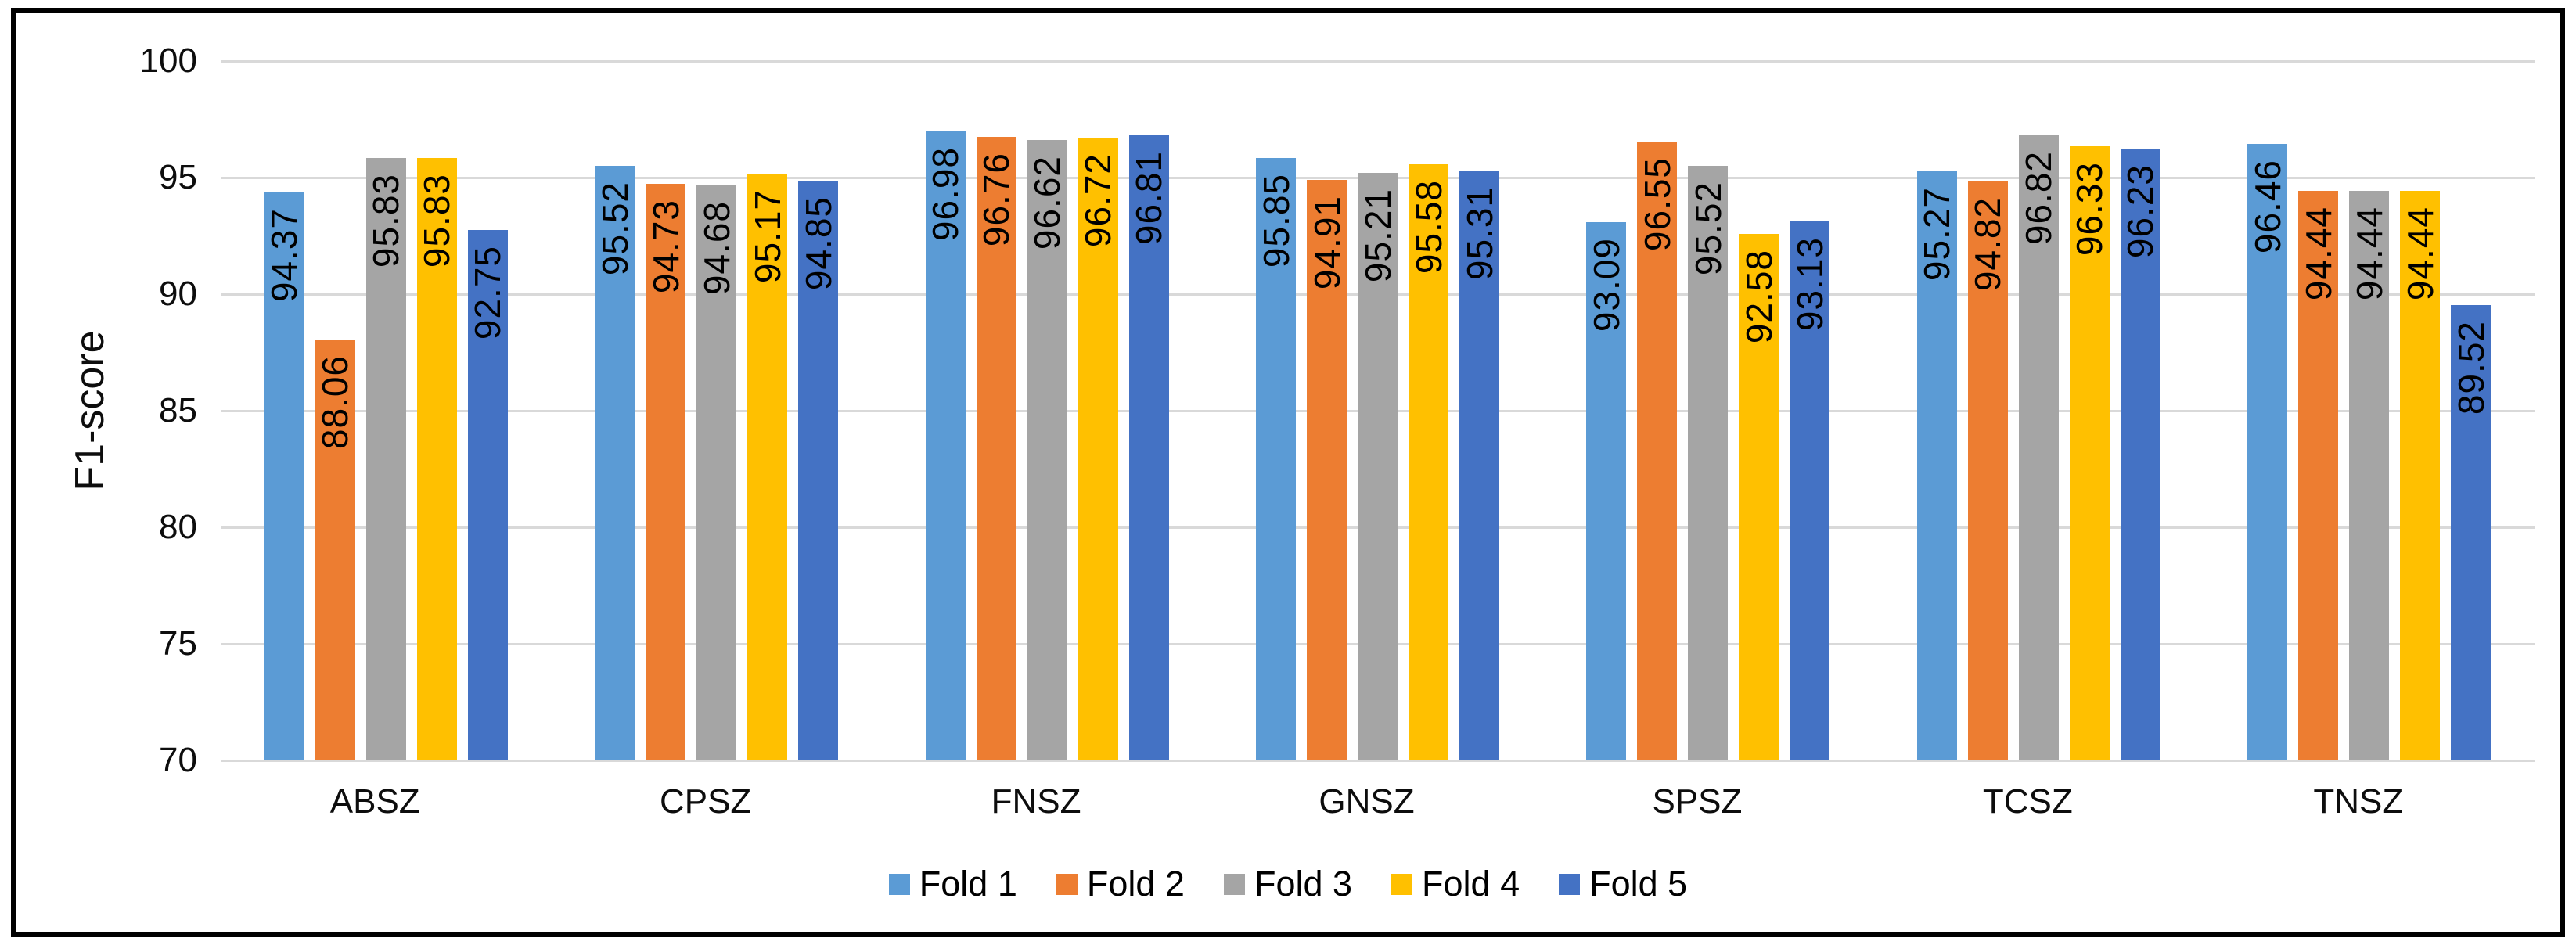  I want to click on bar-data-label: 94.68, so click(716, 247).